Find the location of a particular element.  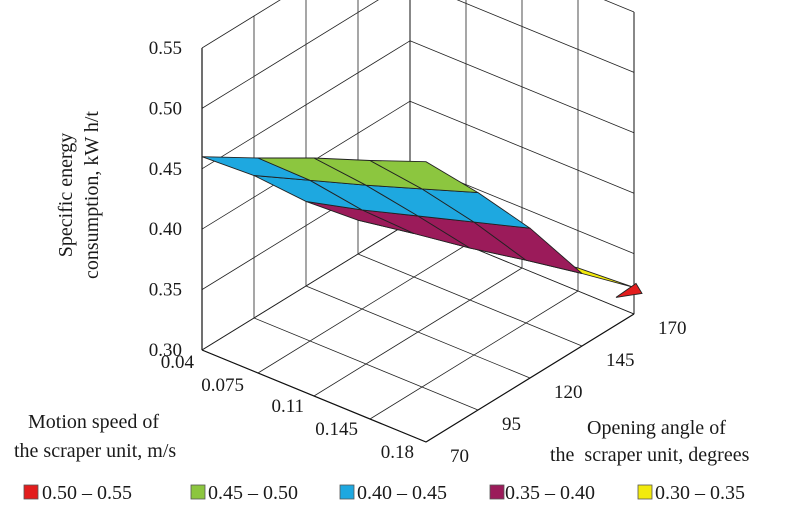

y-tick-label-3: 145 is located at coordinates (620, 360).